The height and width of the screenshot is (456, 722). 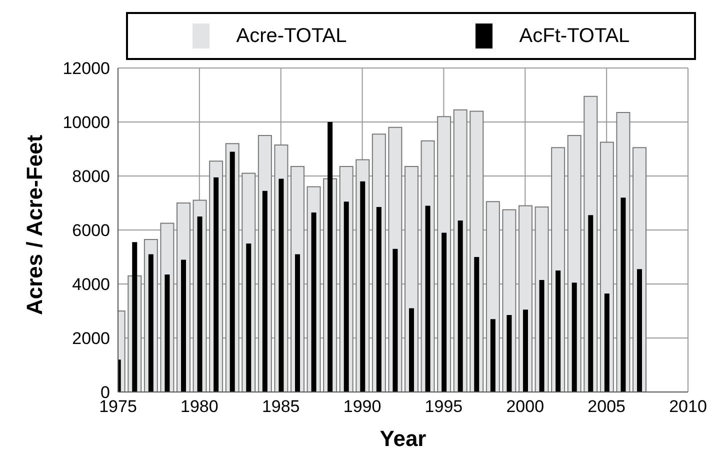 I want to click on y-axis-title: Acres / Acre-Feet, so click(x=34, y=224).